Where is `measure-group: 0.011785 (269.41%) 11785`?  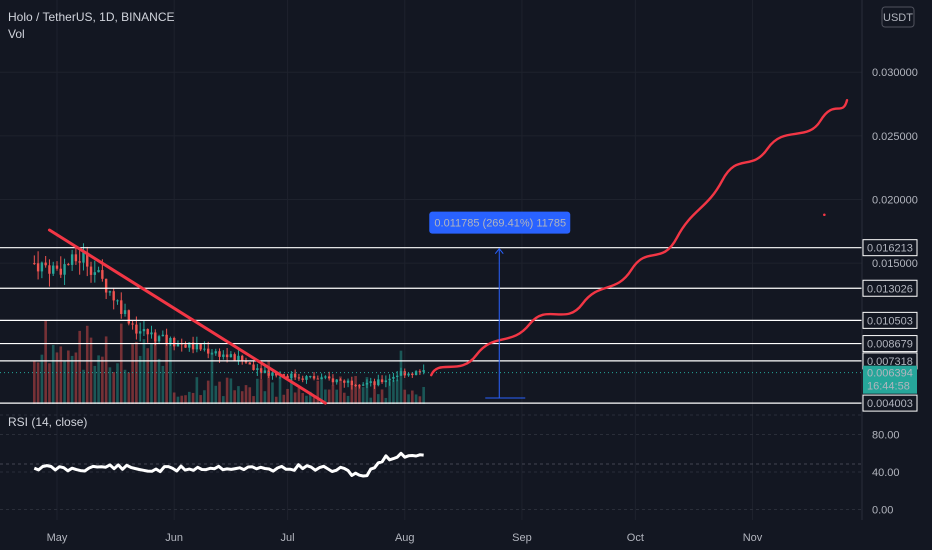
measure-group: 0.011785 (269.41%) 11785 is located at coordinates (500, 305).